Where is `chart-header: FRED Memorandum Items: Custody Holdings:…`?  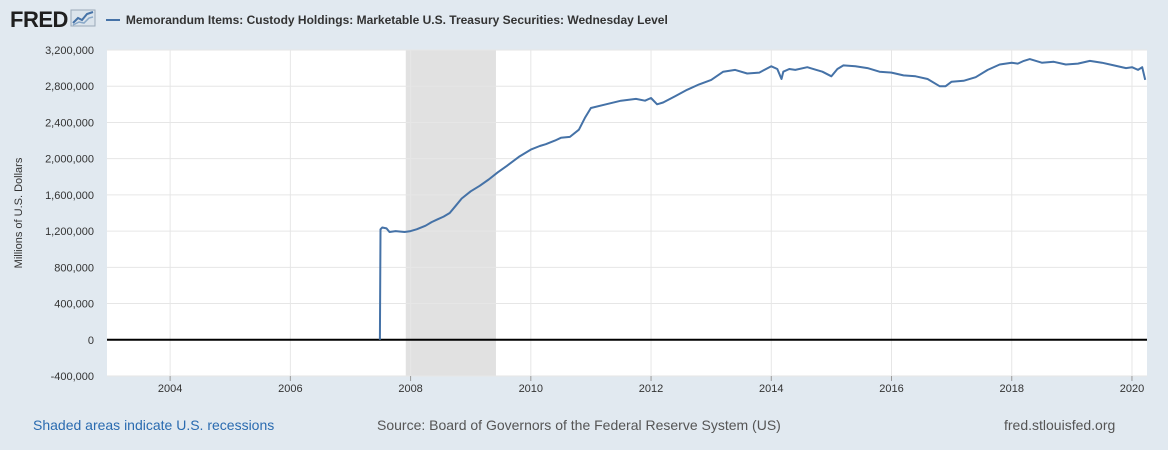
chart-header: FRED Memorandum Items: Custody Holdings:… is located at coordinates (339, 20).